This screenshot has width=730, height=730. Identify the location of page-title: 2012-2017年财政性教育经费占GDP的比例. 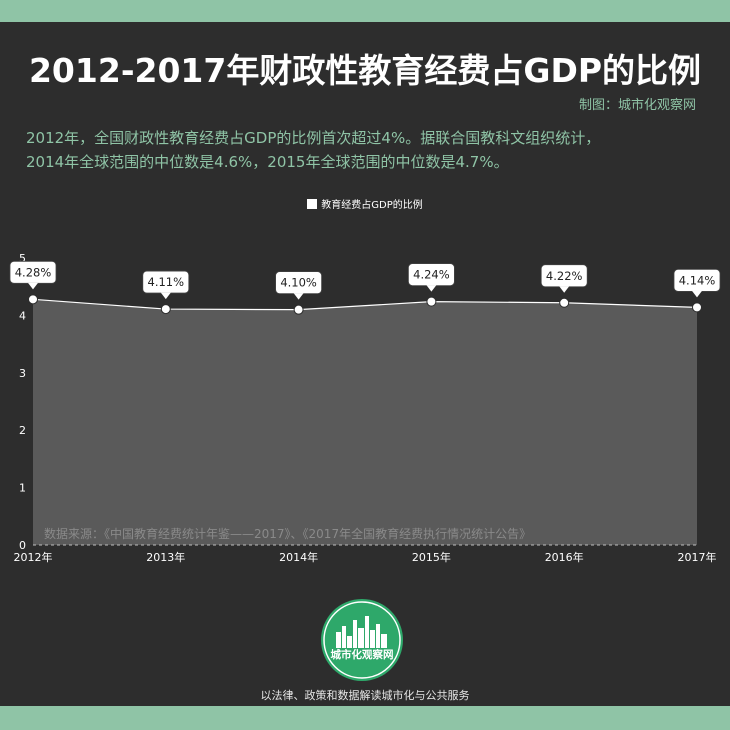
(365, 70).